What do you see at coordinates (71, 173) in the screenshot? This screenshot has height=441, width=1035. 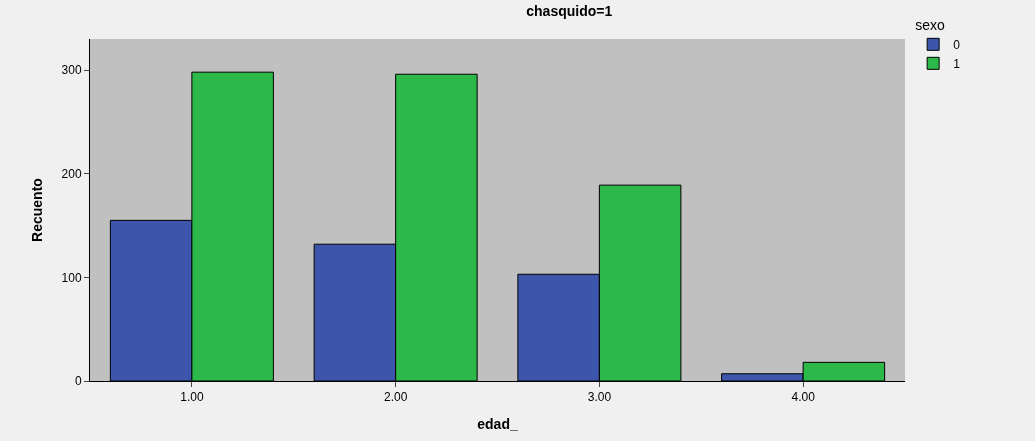 I see `y-tick-label: 200` at bounding box center [71, 173].